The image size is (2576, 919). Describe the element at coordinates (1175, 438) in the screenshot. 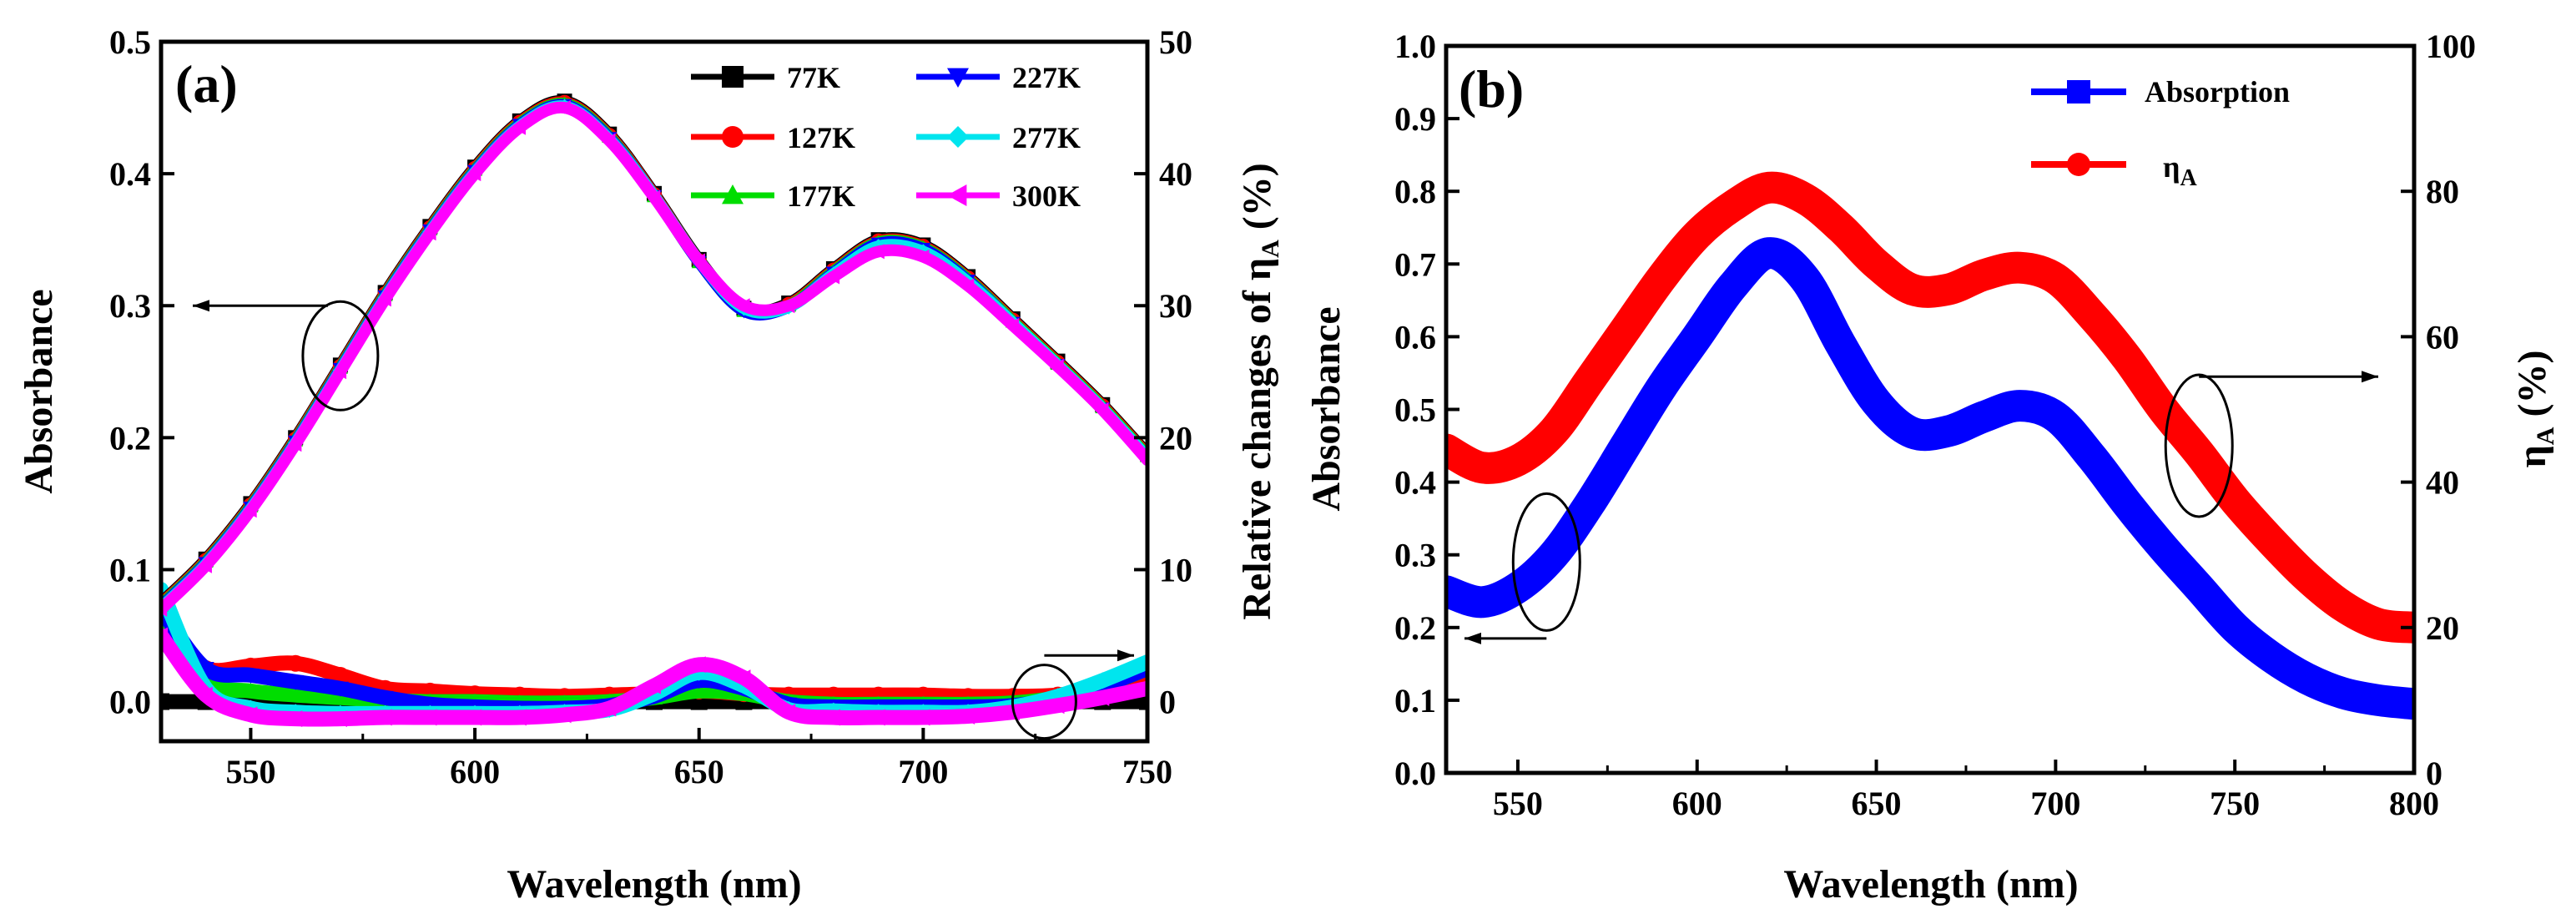

I see `y2-tick-label: 20` at that location.